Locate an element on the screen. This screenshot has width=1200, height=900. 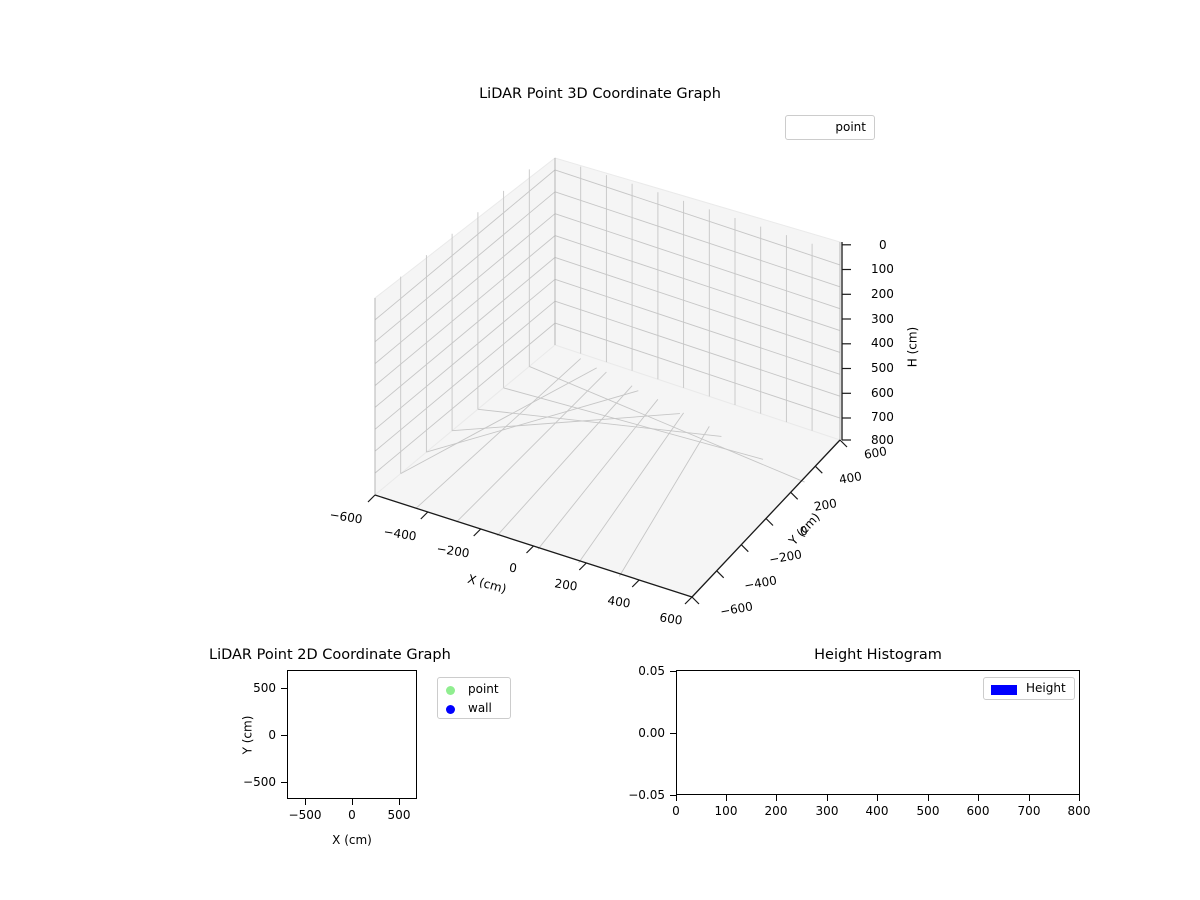
h-tick-label-1: 100 is located at coordinates (882, 269).